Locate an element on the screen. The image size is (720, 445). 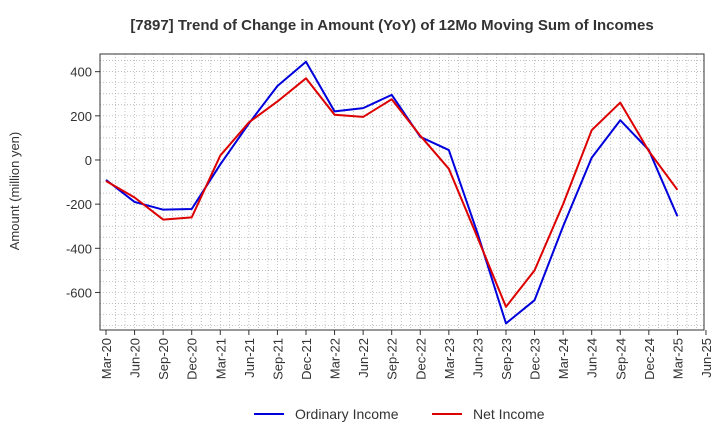
x-tick-label: Dec-22 is located at coordinates (420, 359).